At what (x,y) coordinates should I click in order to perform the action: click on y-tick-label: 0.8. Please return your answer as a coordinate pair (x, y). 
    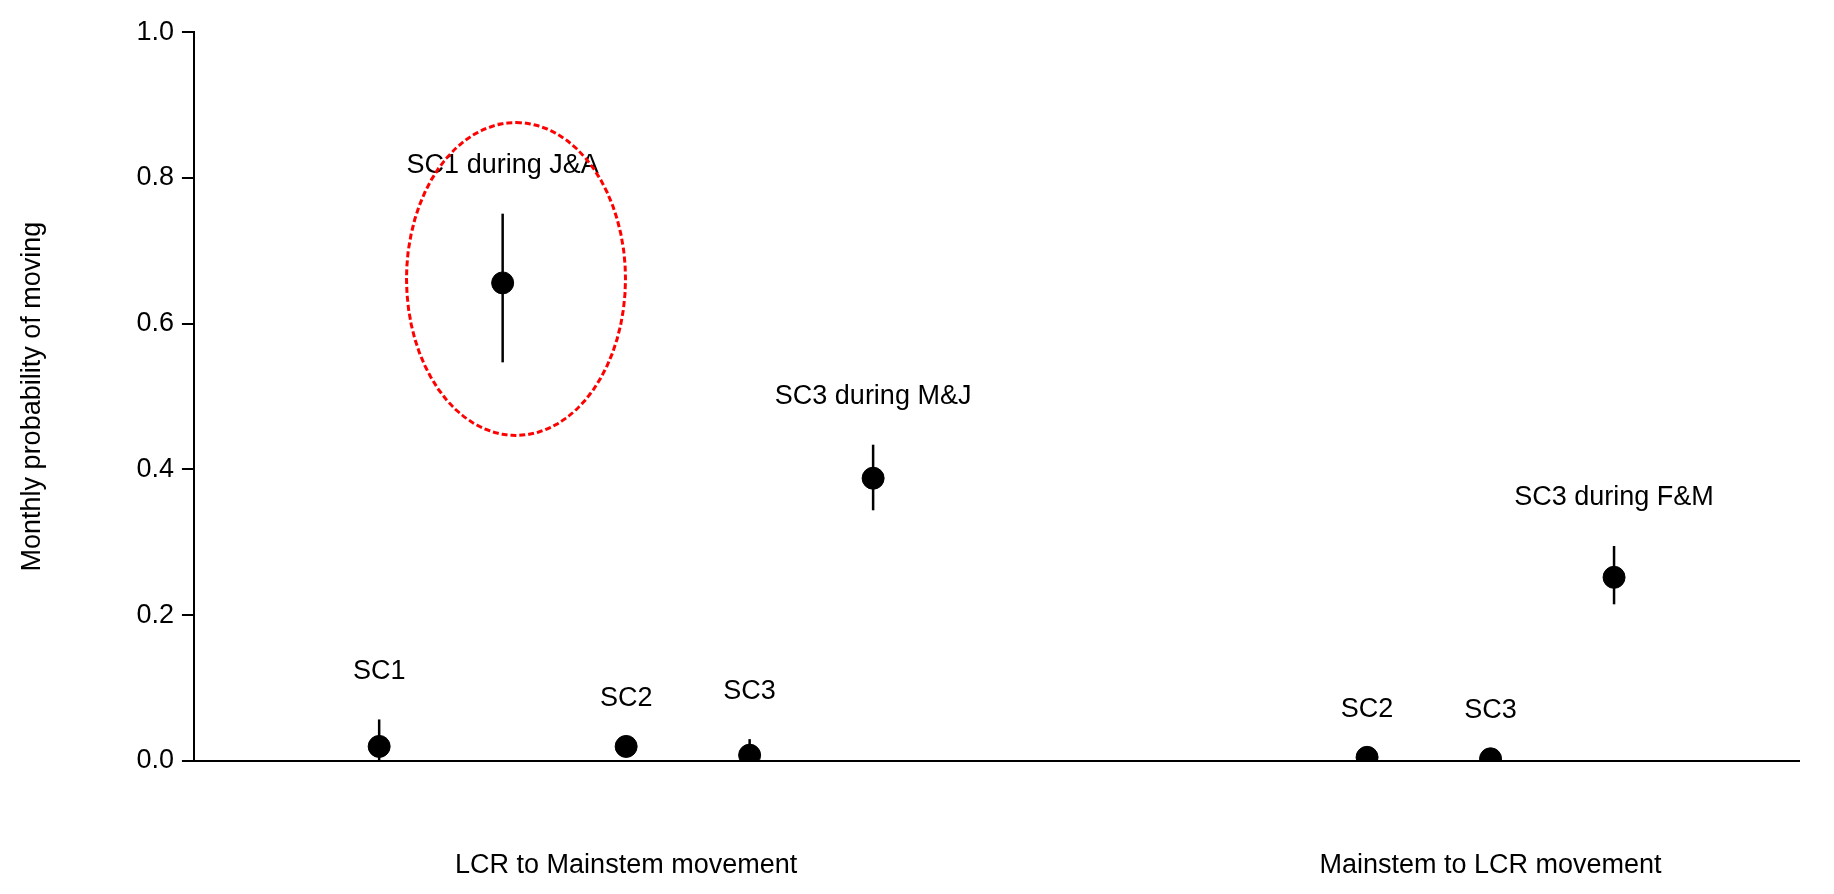
    Looking at the image, I should click on (155, 176).